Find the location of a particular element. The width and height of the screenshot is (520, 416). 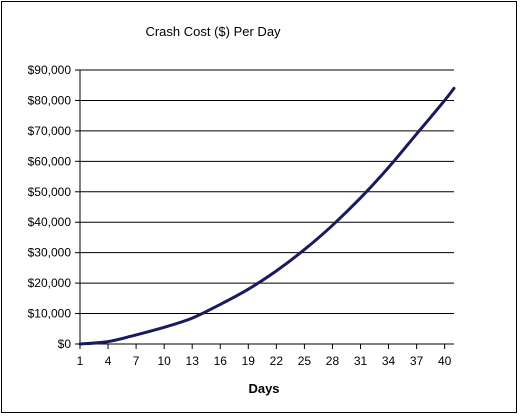

y-tick-label: $40,000 is located at coordinates (50, 222).